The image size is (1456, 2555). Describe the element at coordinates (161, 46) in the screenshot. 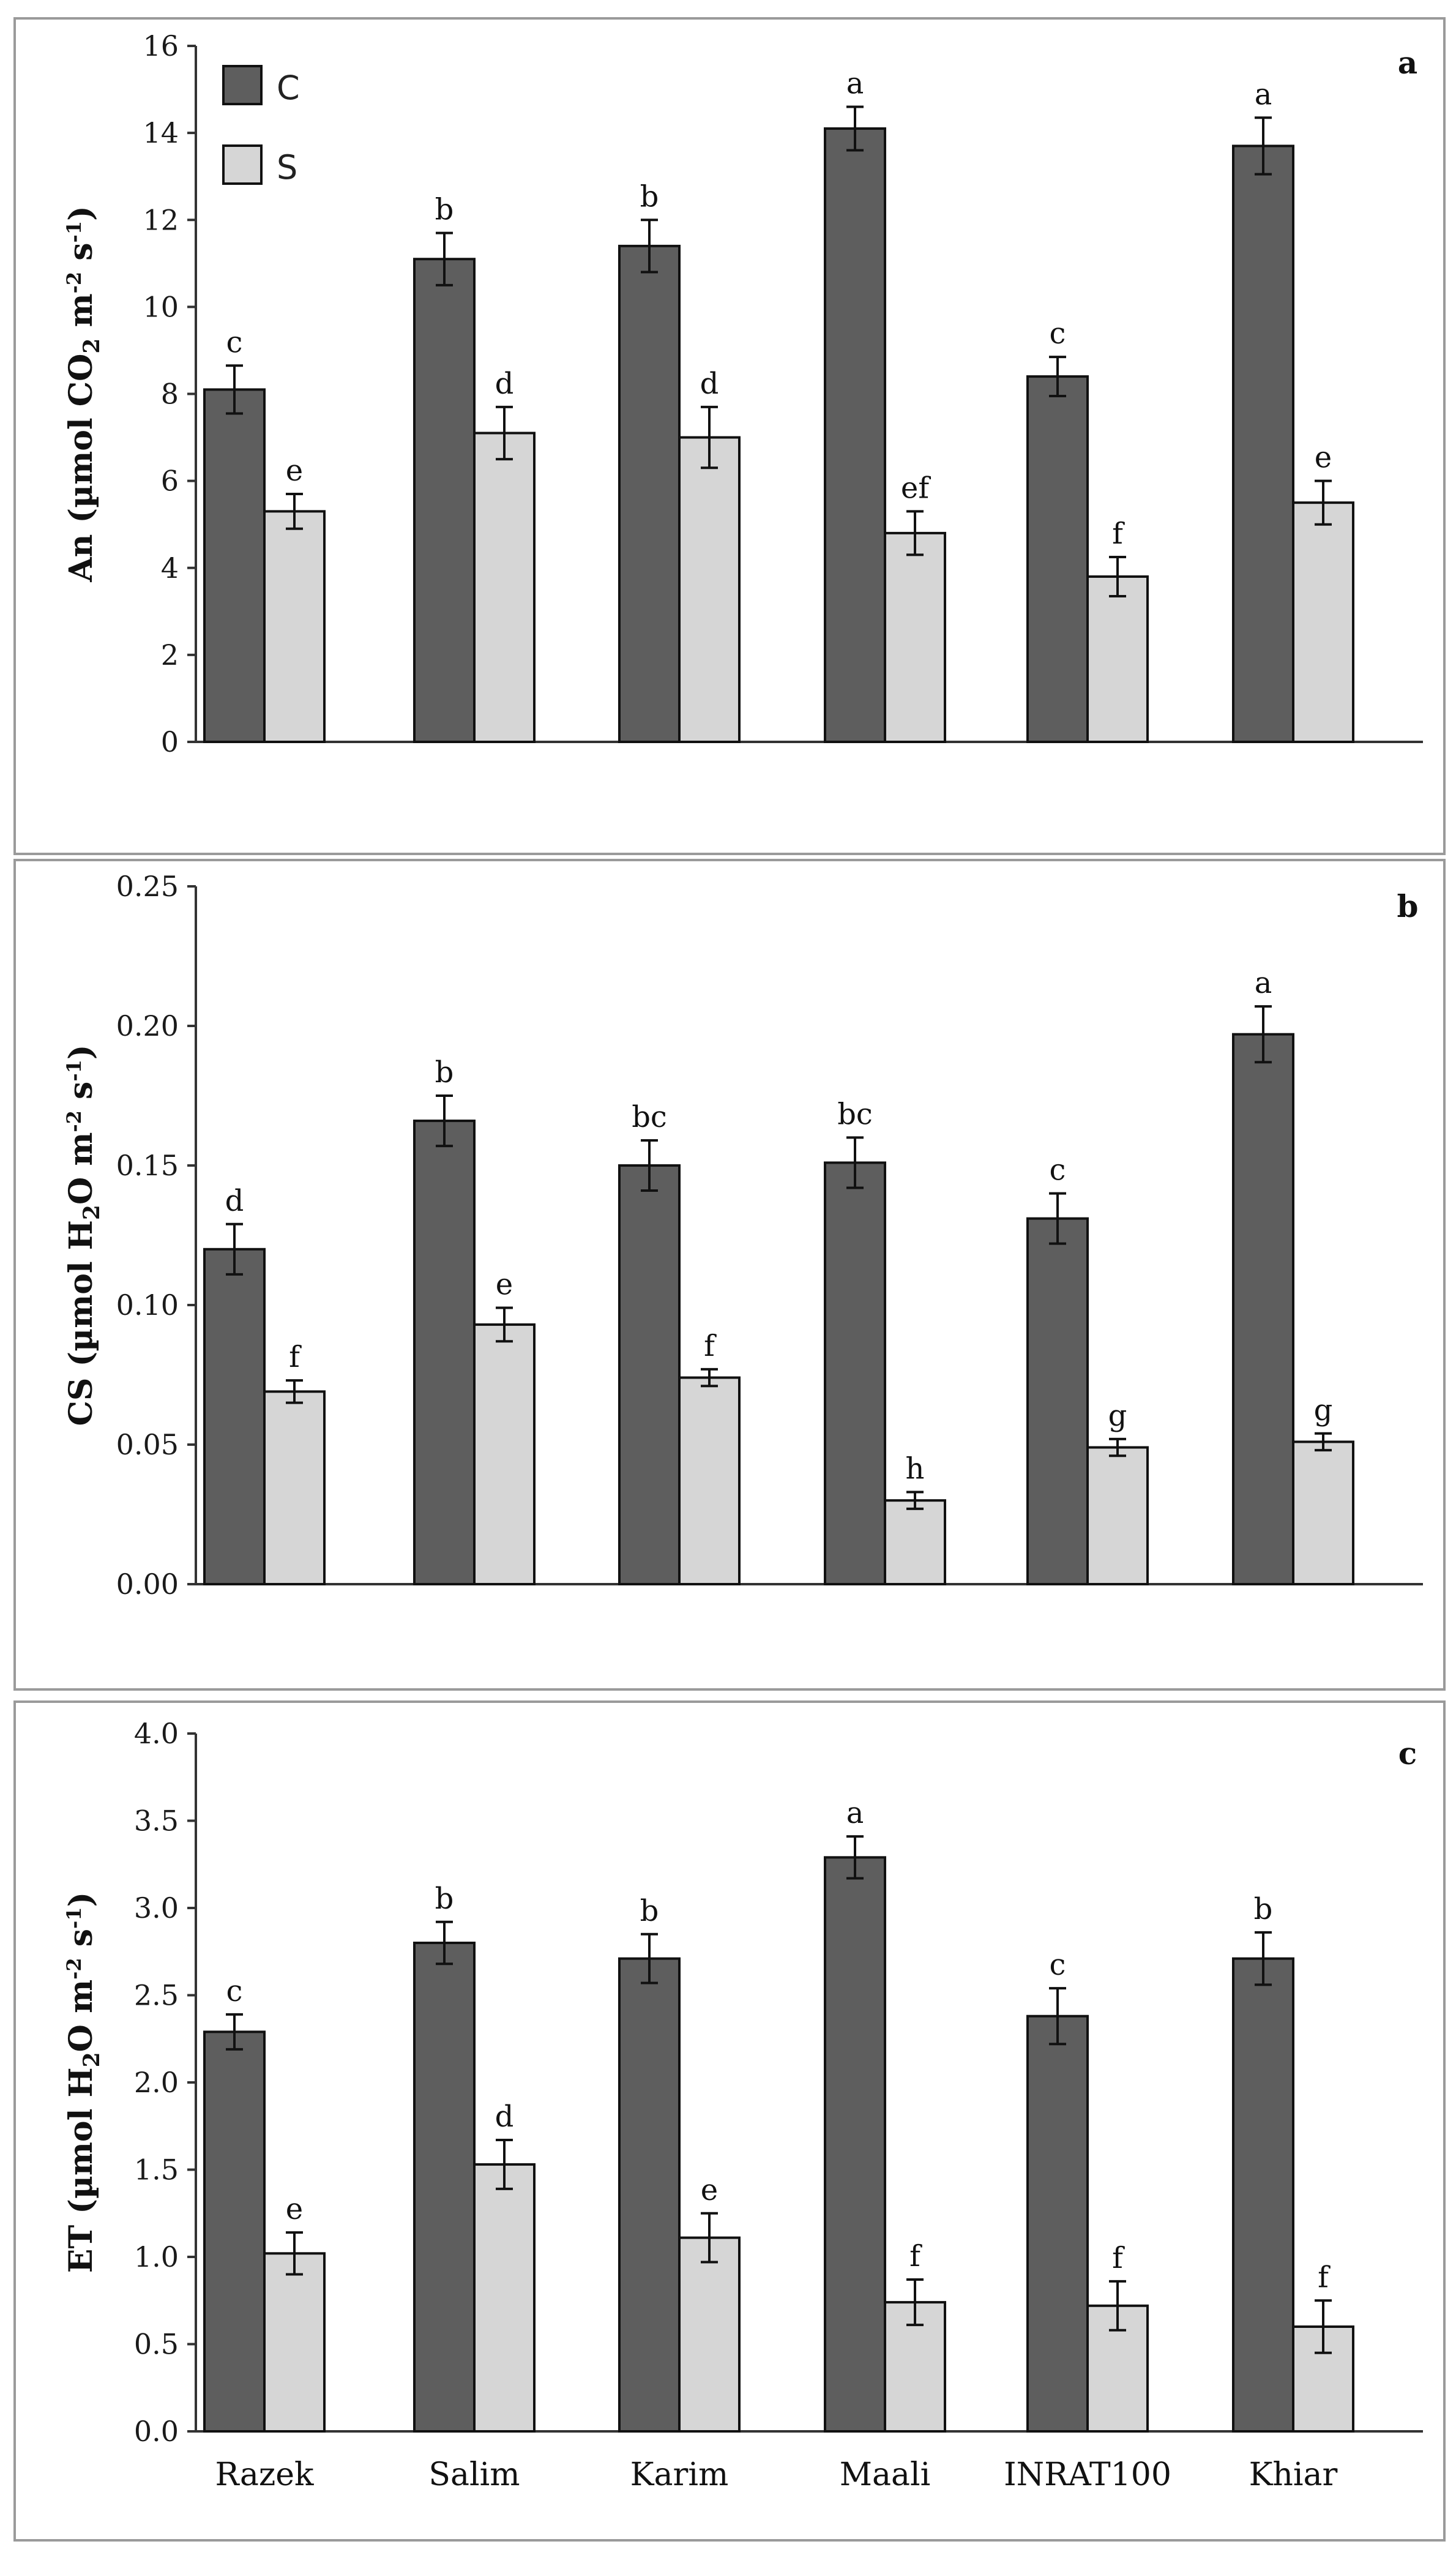

I see `y-tick-label: 16` at that location.